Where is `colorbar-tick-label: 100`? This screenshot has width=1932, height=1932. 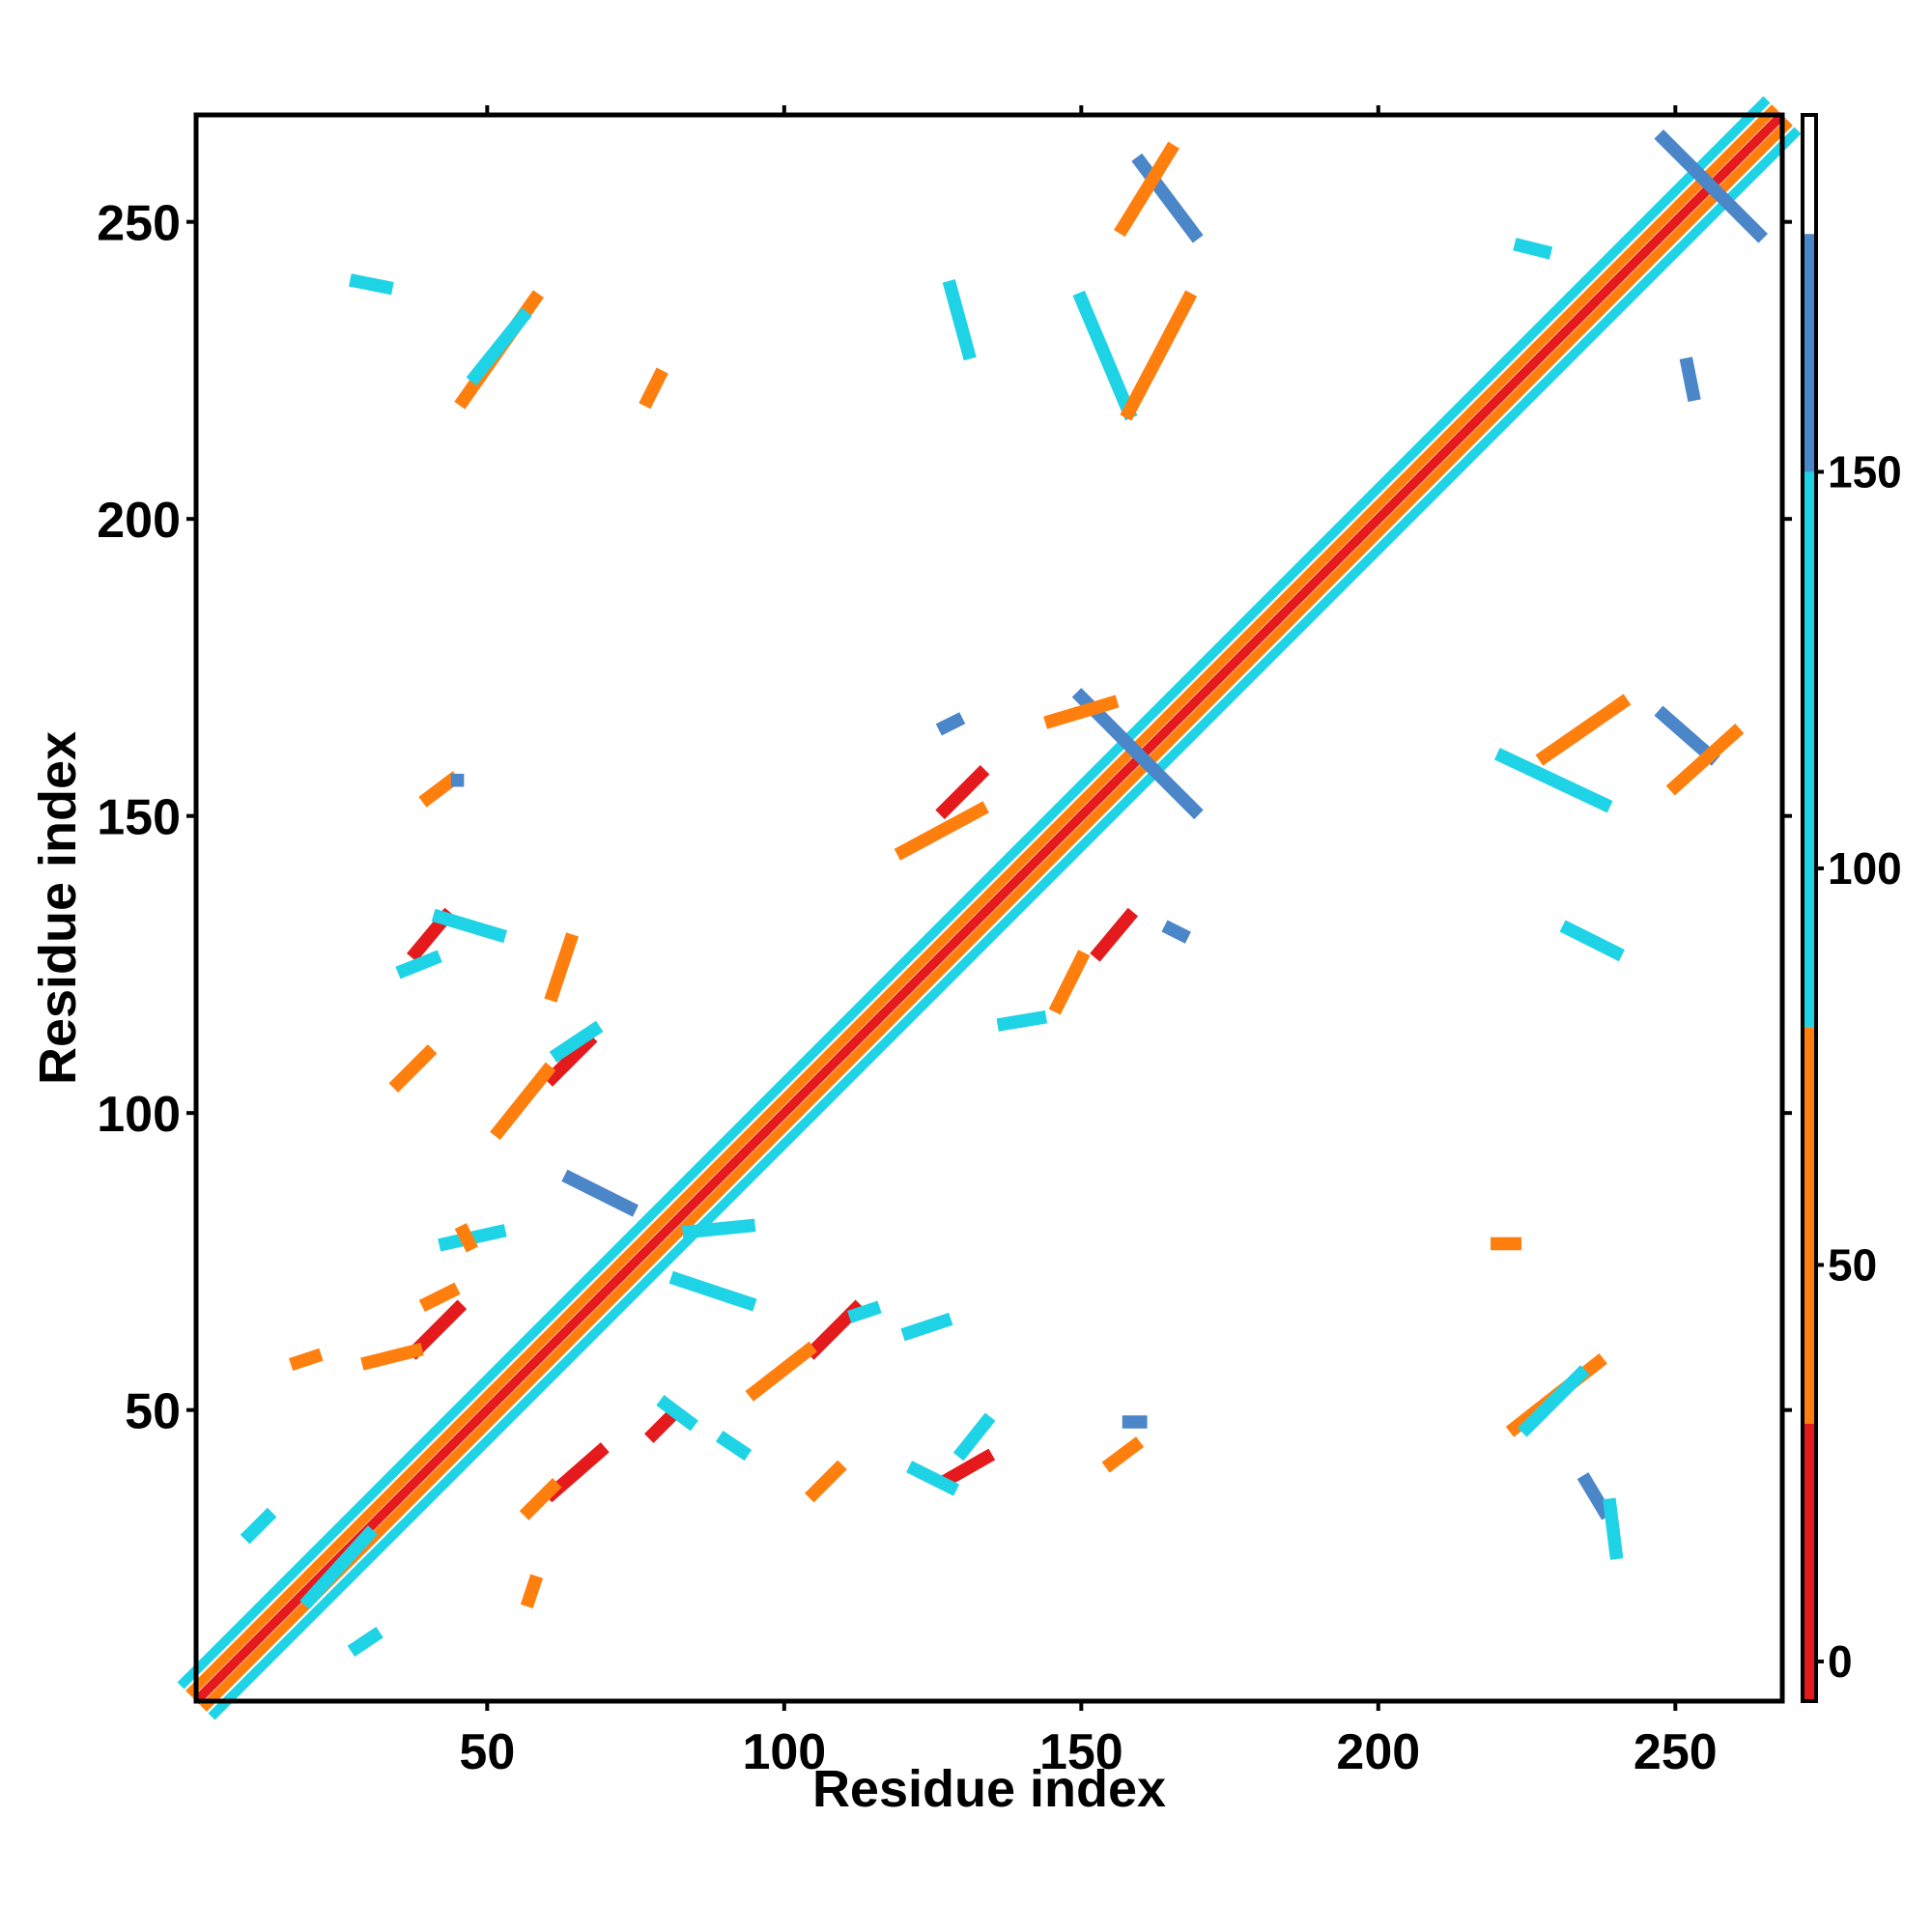 colorbar-tick-label: 100 is located at coordinates (1865, 868).